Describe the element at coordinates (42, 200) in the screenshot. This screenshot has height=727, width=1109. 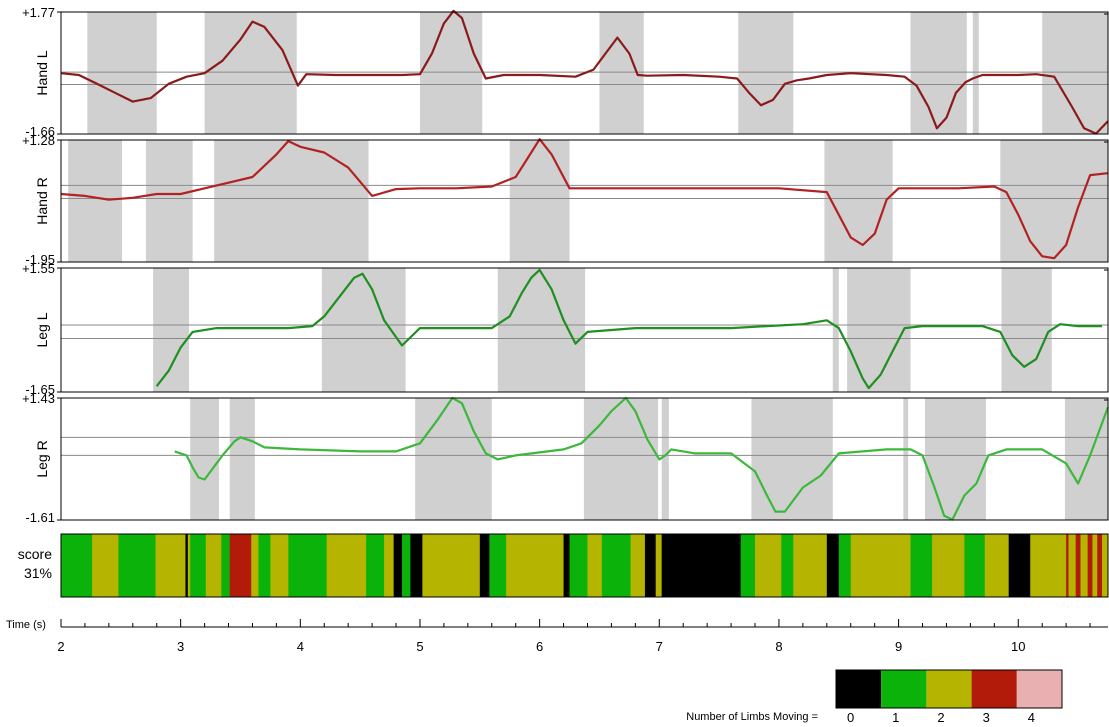
I see `y-axis-label: Hand R` at that location.